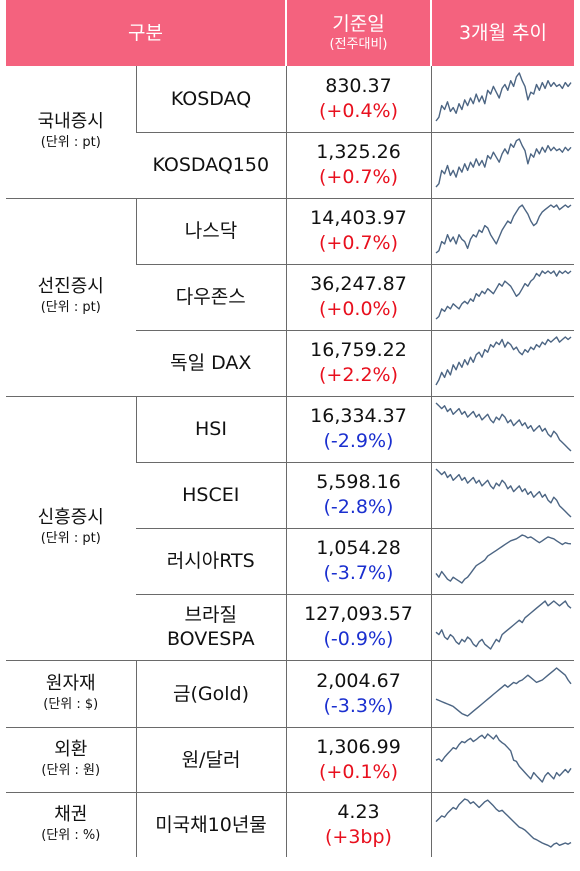 This screenshot has height=871, width=580. I want to click on index-4-0-sparkline, so click(503, 757).